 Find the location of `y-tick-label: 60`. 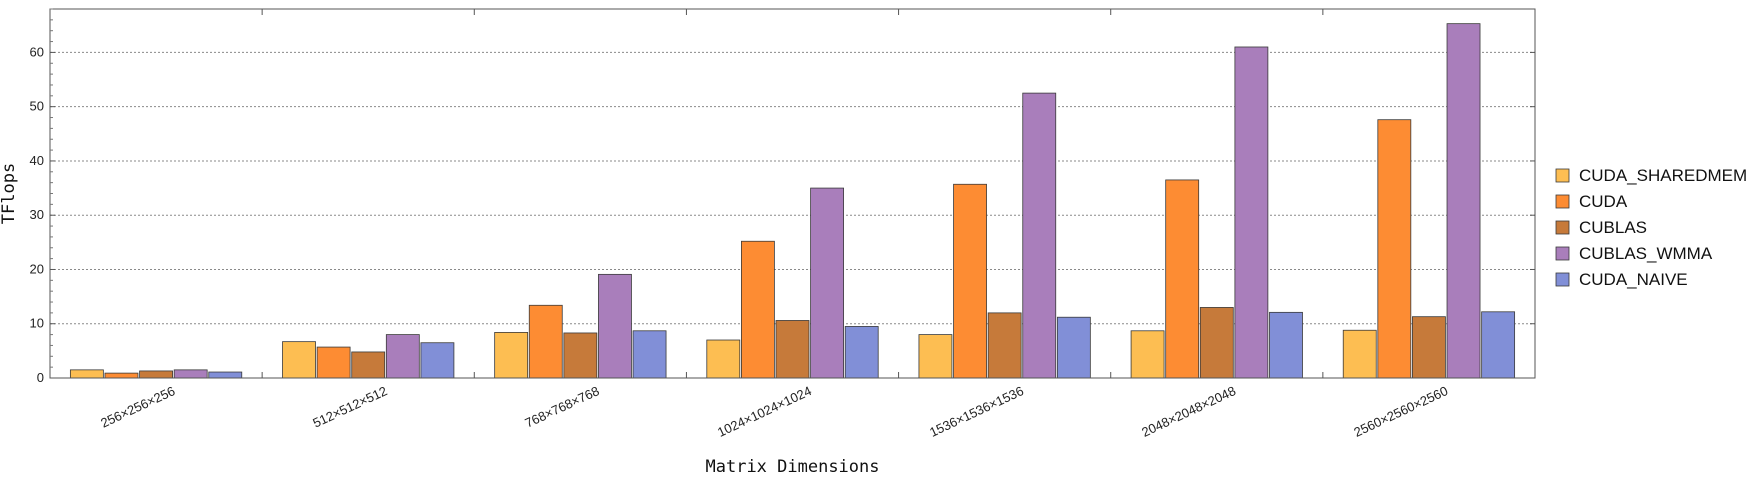

y-tick-label: 60 is located at coordinates (37, 51).